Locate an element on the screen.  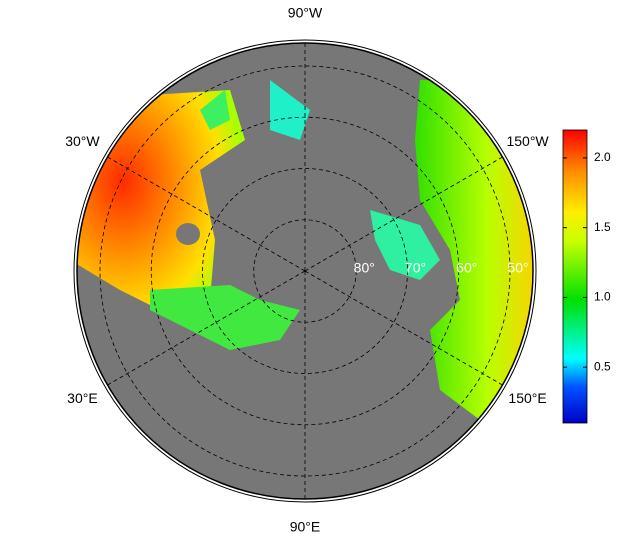
colorbar is located at coordinates (575, 276).